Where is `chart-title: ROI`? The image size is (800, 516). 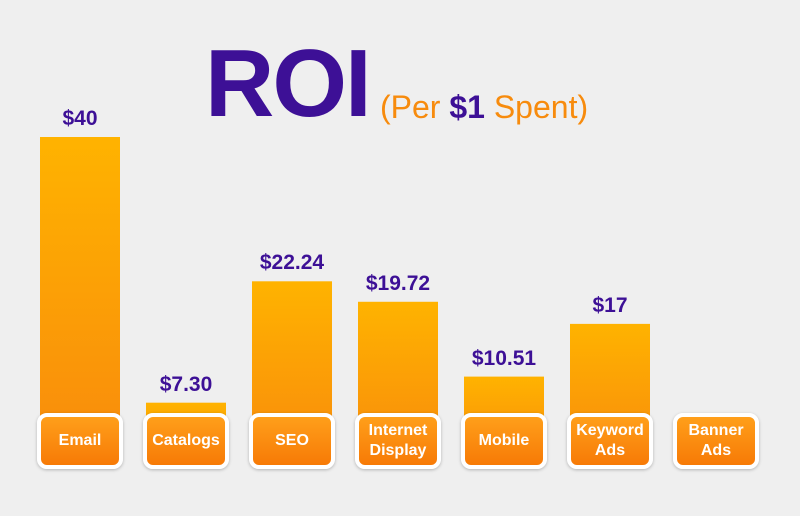 chart-title: ROI is located at coordinates (288, 83).